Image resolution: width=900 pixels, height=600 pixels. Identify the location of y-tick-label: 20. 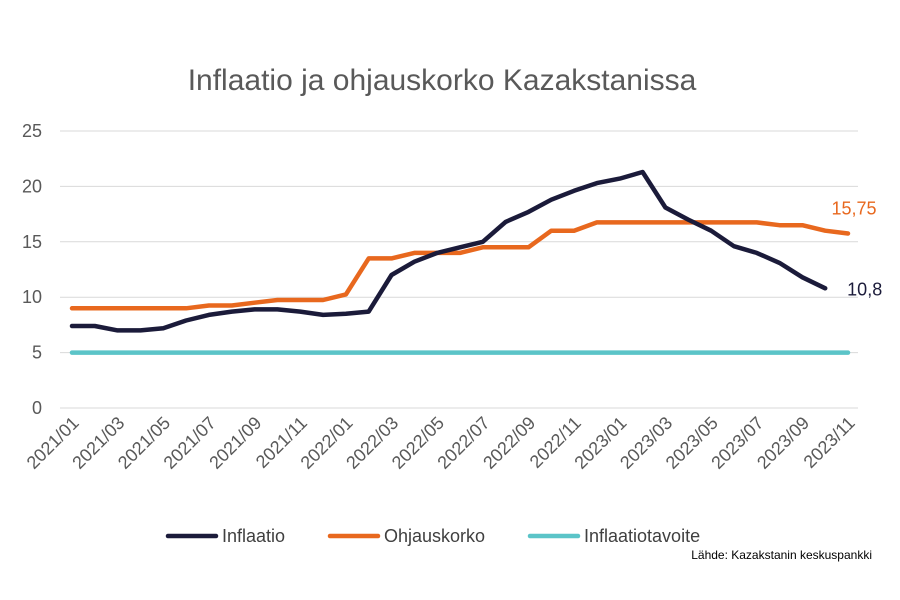
(32, 186).